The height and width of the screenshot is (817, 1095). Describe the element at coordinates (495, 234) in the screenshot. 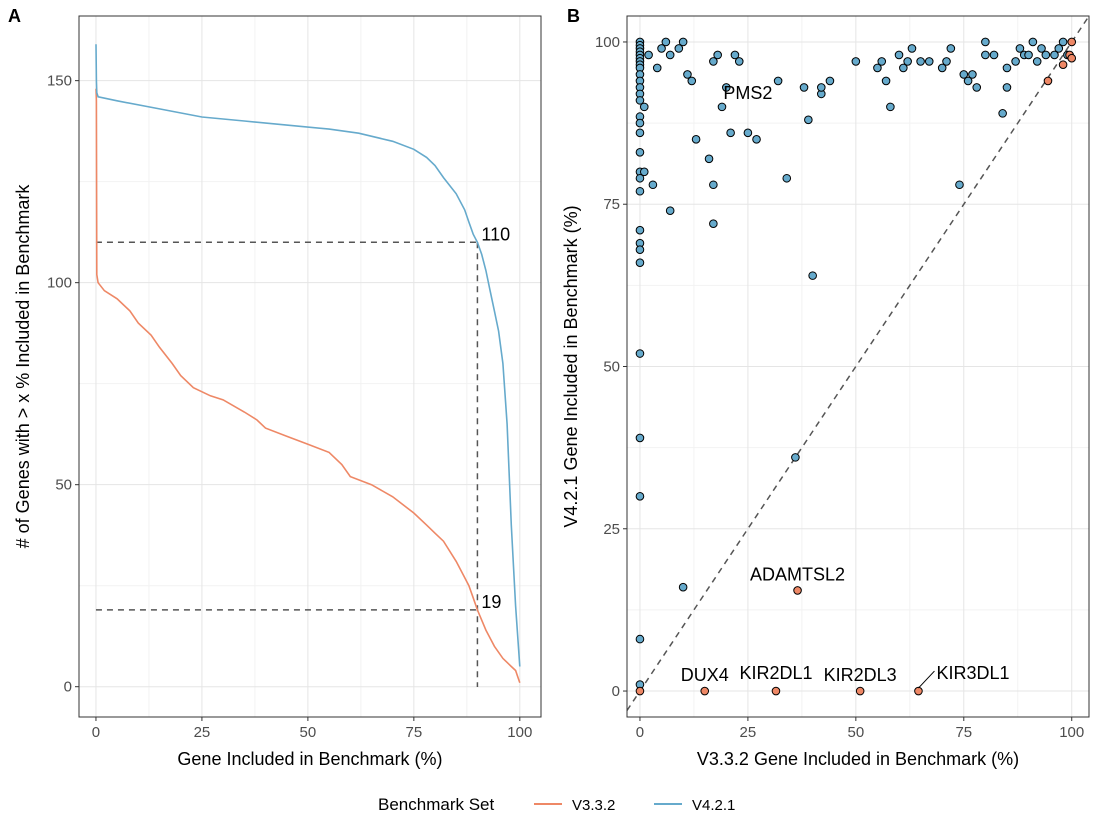

I see `reference-label-110: 110` at that location.